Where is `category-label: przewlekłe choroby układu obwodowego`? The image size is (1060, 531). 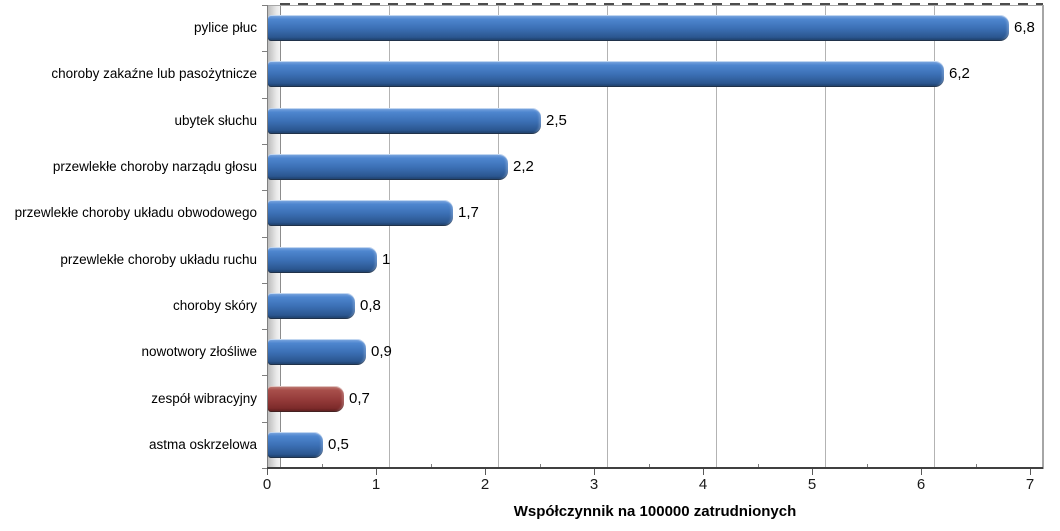 category-label: przewlekłe choroby układu obwodowego is located at coordinates (135, 212).